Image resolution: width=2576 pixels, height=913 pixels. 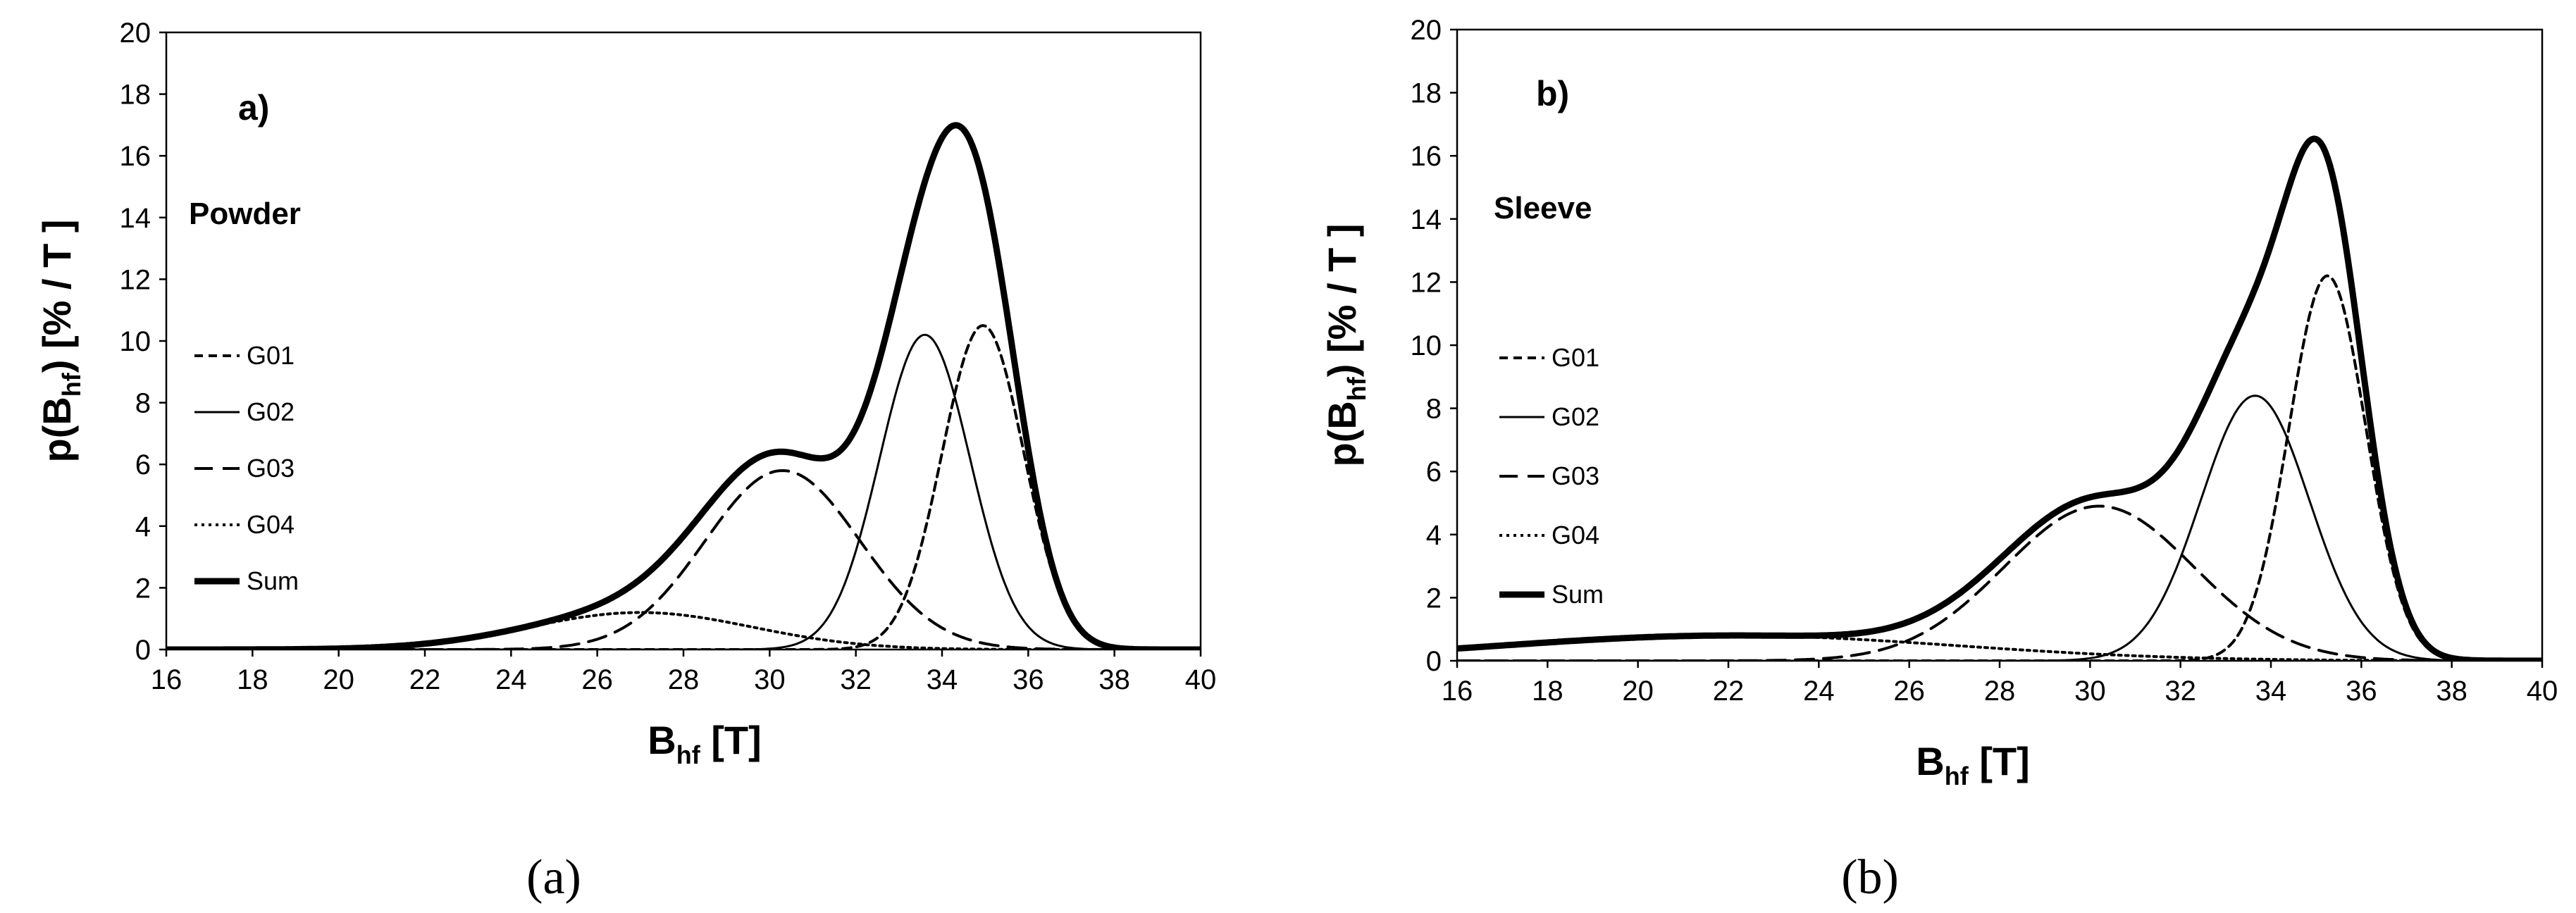 I want to click on panel-letter: a), so click(x=253, y=108).